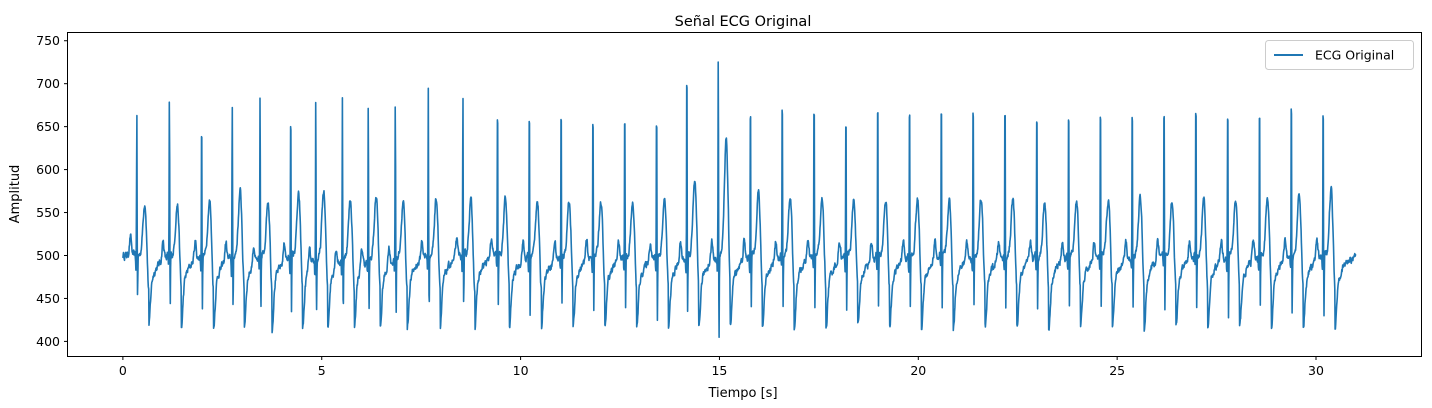 The image size is (1432, 408). I want to click on x-axis-label: Tiempo [s], so click(742, 393).